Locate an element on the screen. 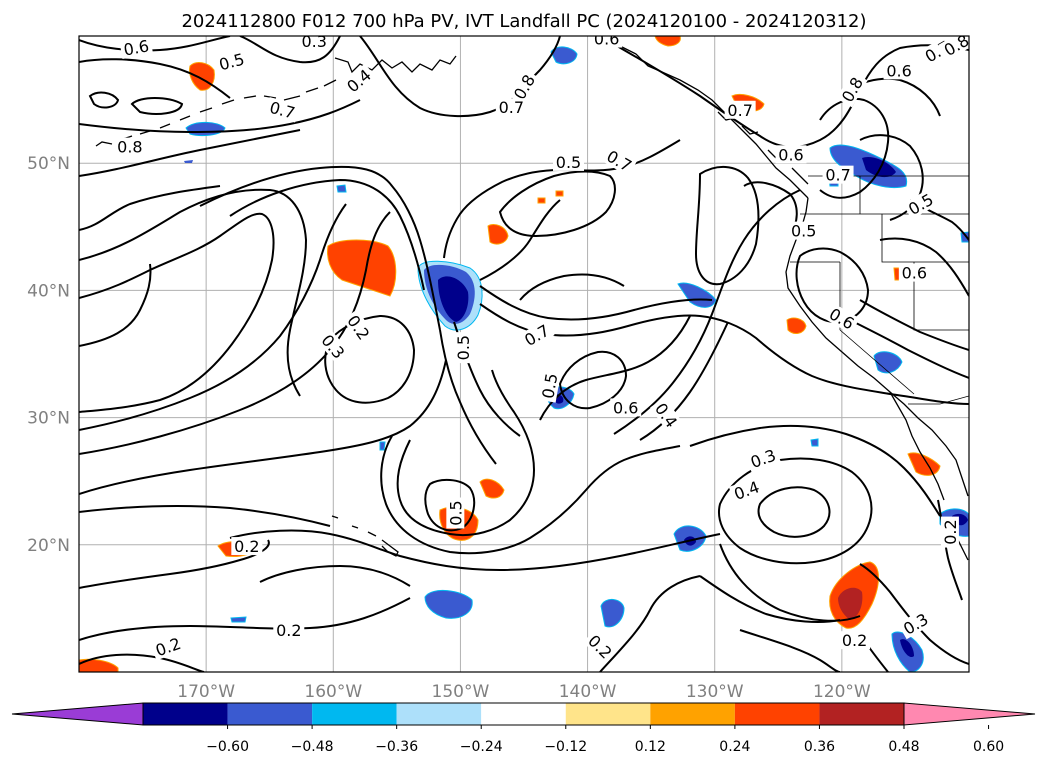 The height and width of the screenshot is (765, 1047). state-lines is located at coordinates (879, 285).